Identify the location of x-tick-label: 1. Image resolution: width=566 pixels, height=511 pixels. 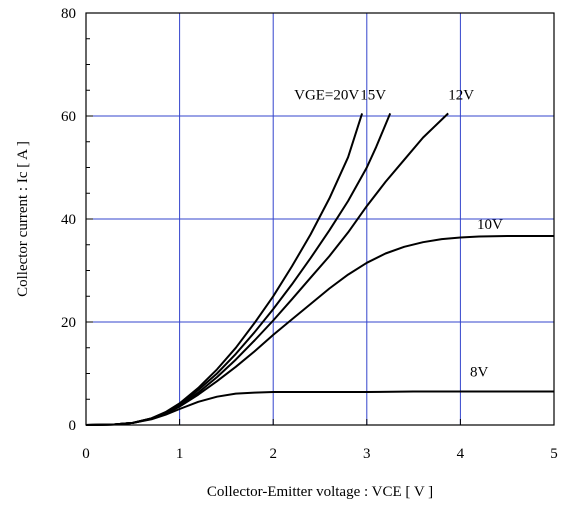
(180, 454).